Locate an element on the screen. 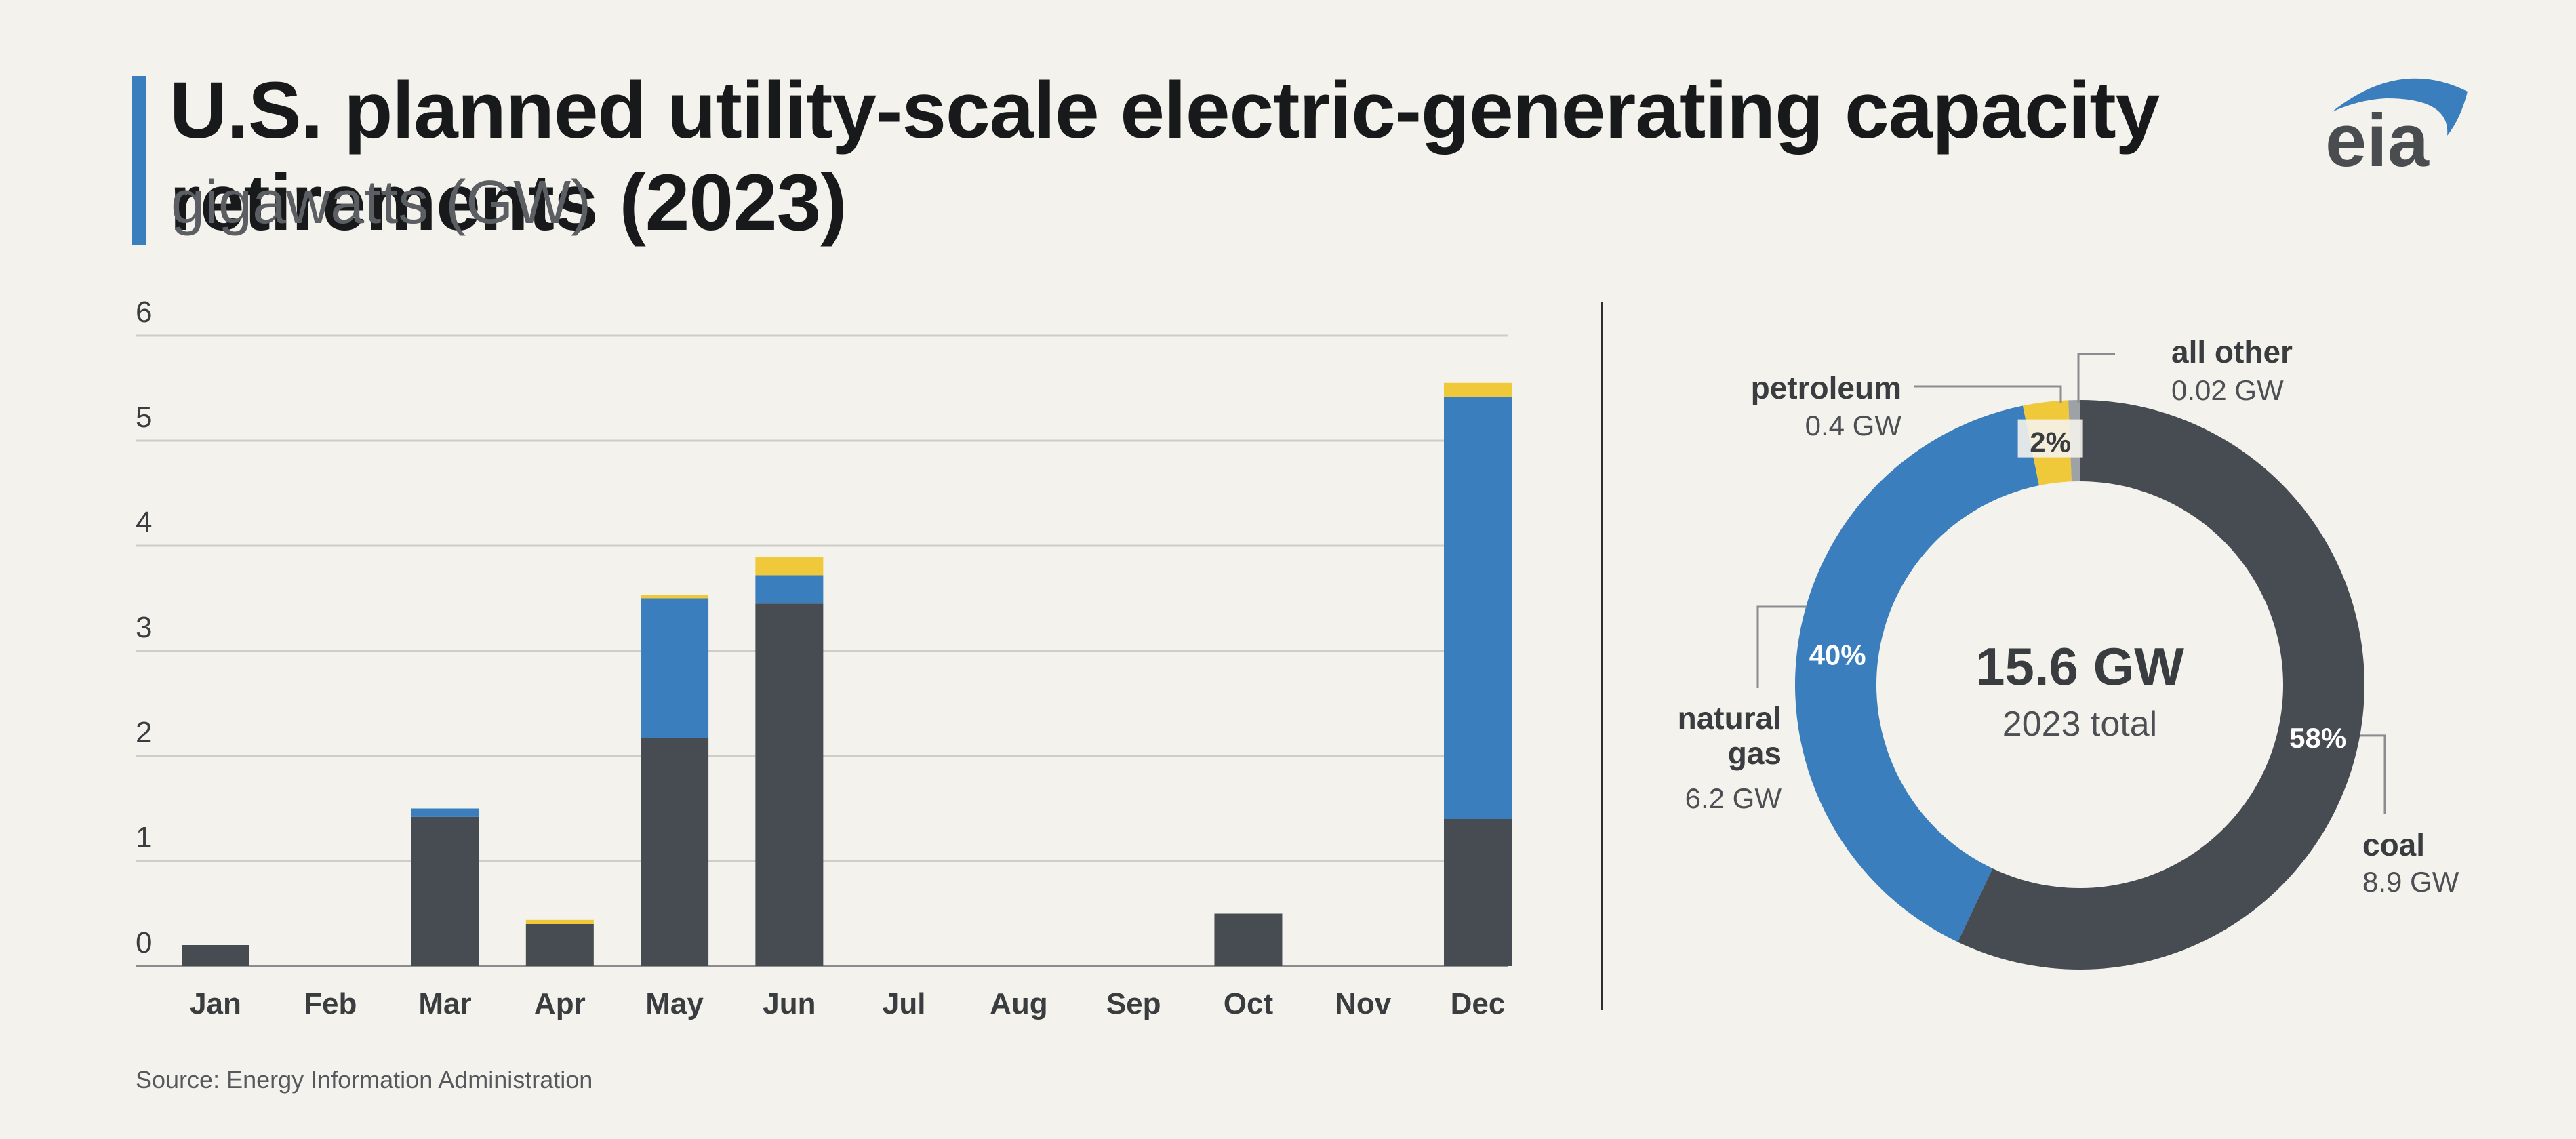 This screenshot has height=1139, width=2576. x-tick-label: Mar is located at coordinates (444, 1004).